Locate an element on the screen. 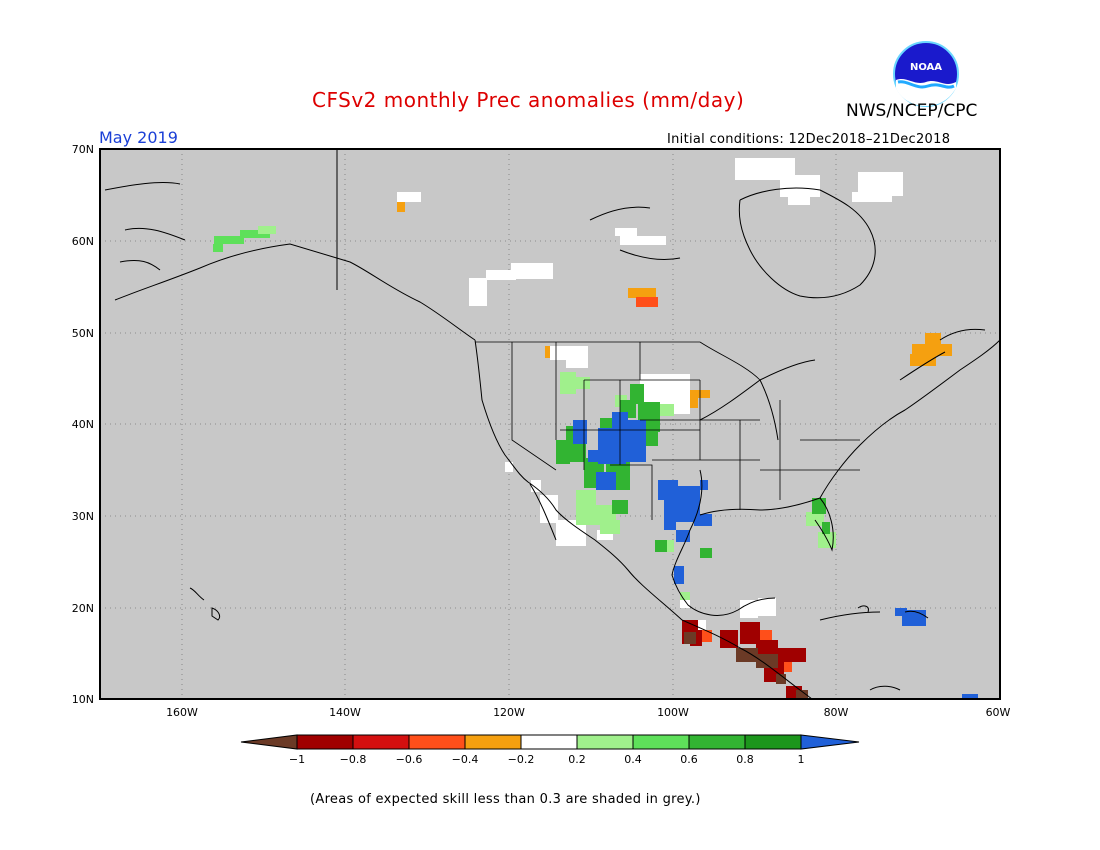 Image resolution: width=1100 pixels, height=850 pixels. agency-label: NWS/NCEP/CPC is located at coordinates (912, 111).